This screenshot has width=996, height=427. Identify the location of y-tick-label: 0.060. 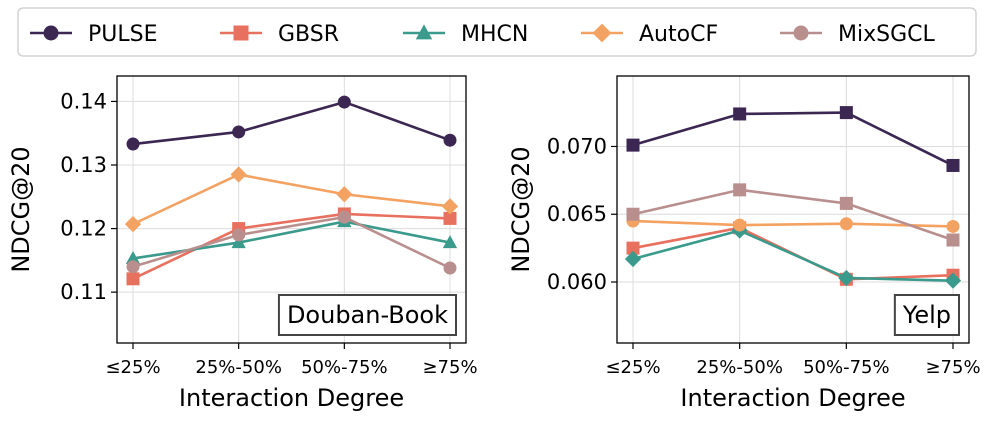
(577, 282).